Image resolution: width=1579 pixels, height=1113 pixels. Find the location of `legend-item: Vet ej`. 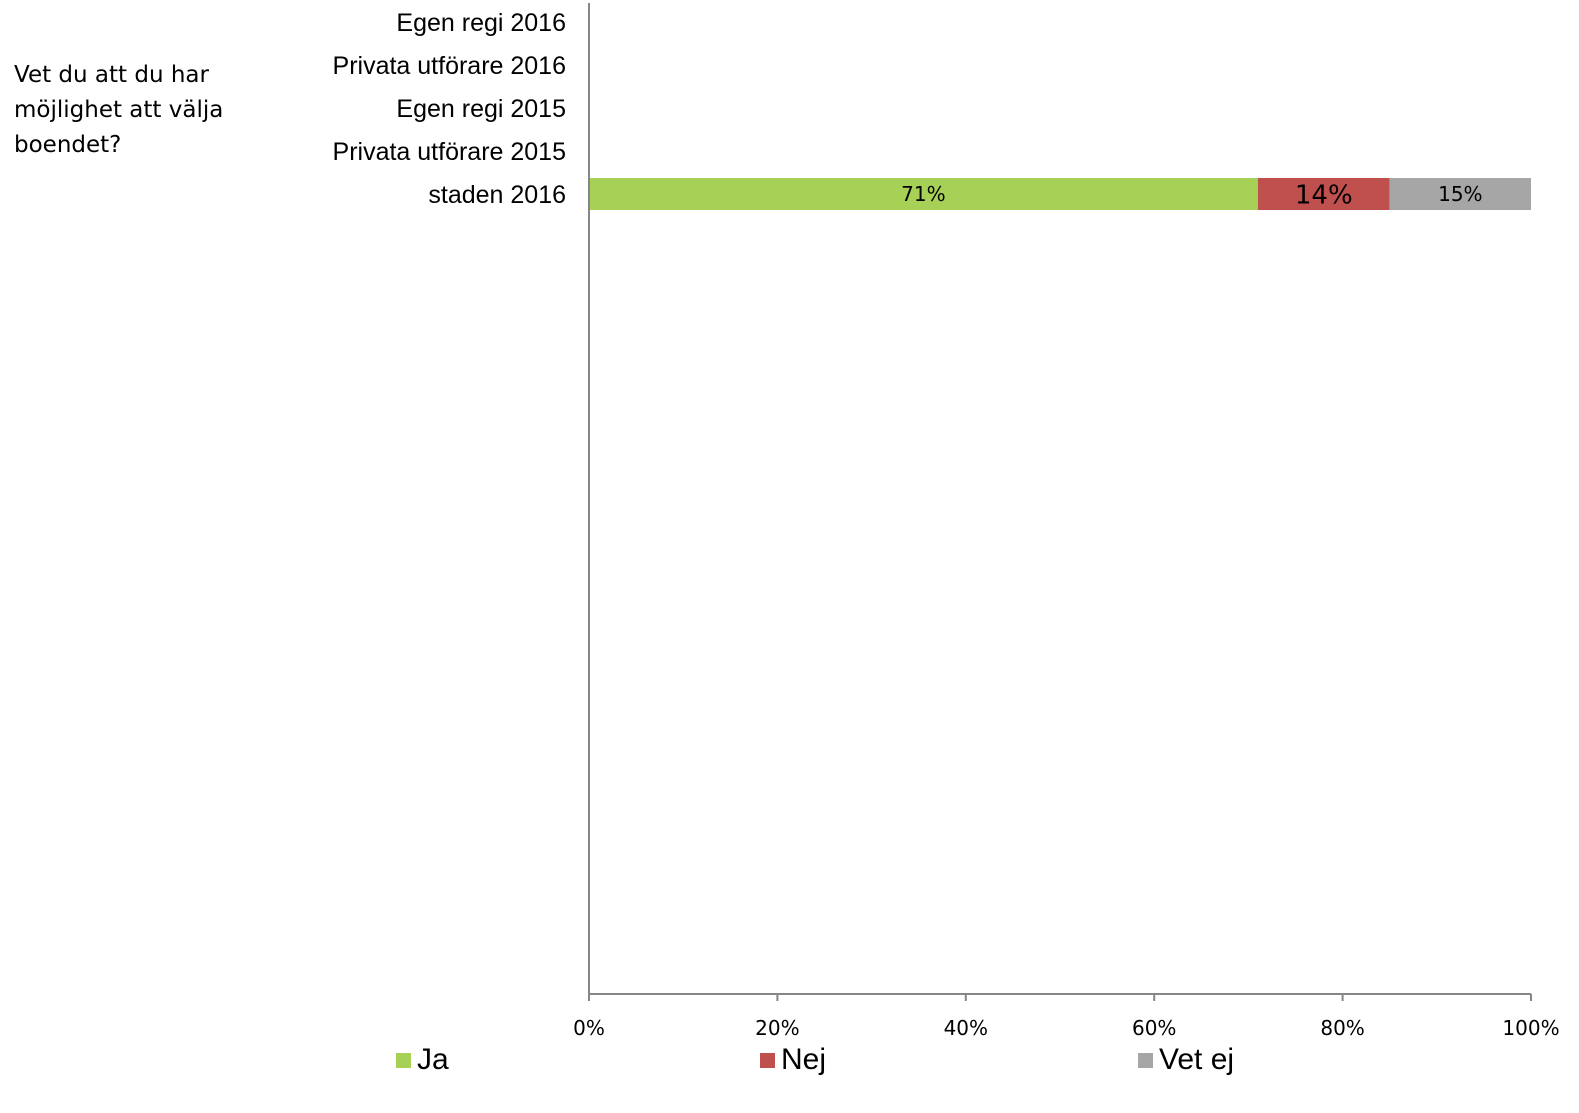

legend-item: Vet ej is located at coordinates (1186, 1060).